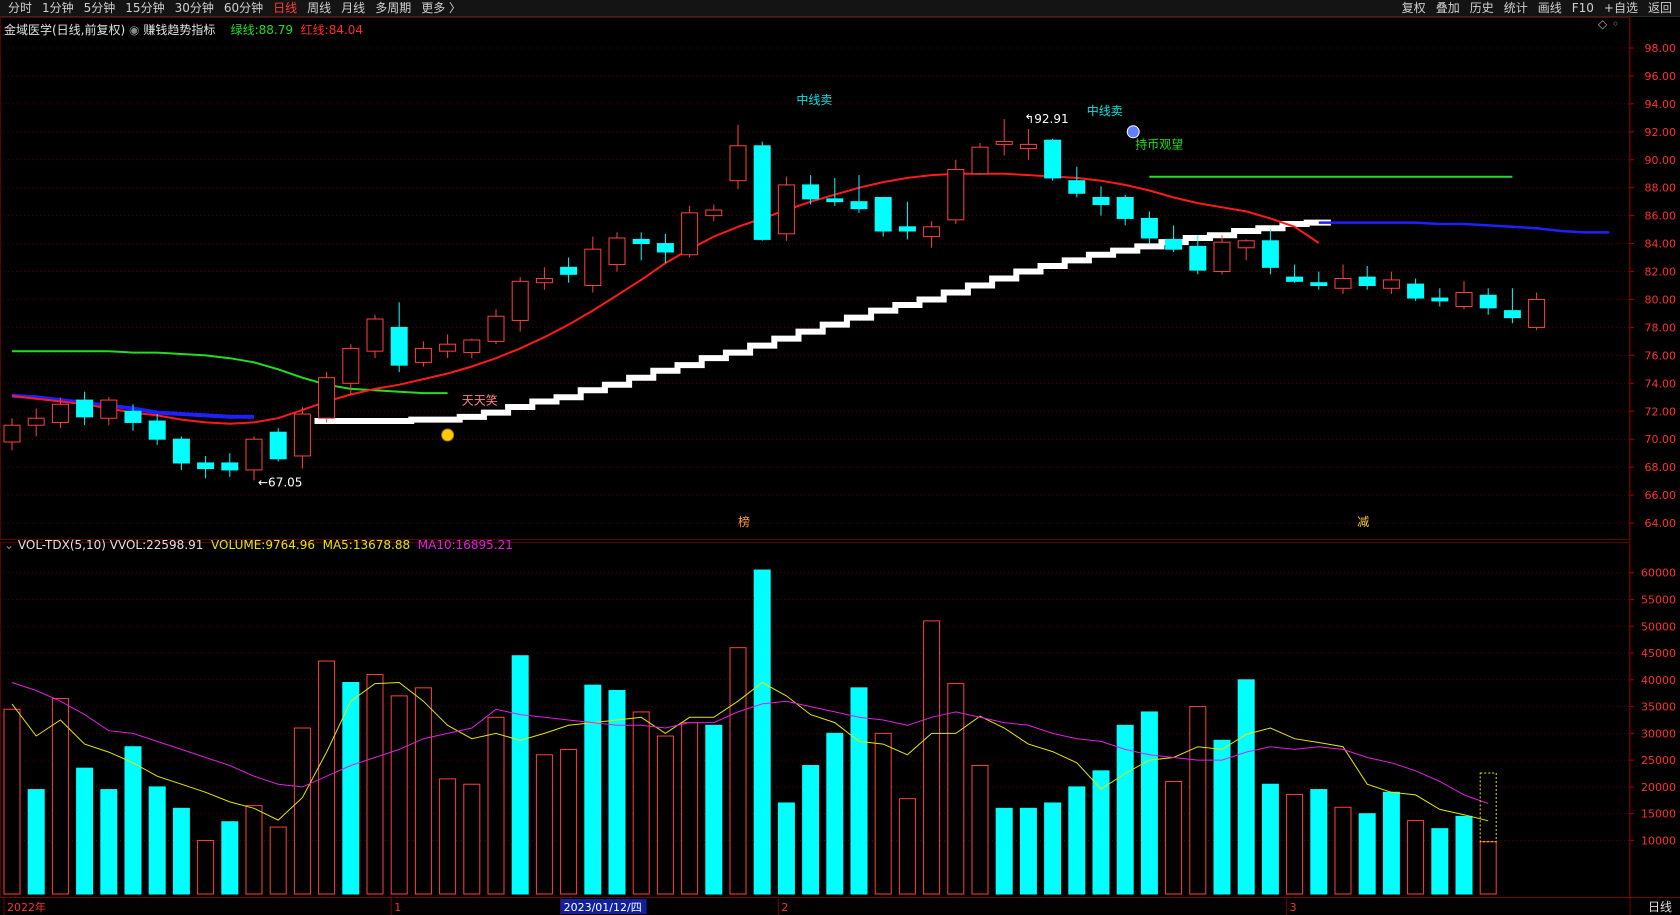  I want to click on tool-button-6: +自选, so click(1620, 8).